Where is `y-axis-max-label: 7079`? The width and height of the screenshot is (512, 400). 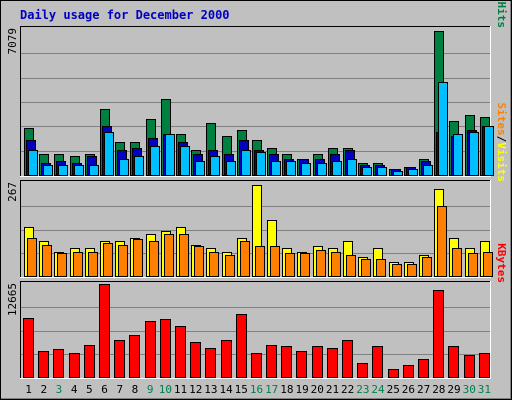 y-axis-max-label: 7079 is located at coordinates (12, 41).